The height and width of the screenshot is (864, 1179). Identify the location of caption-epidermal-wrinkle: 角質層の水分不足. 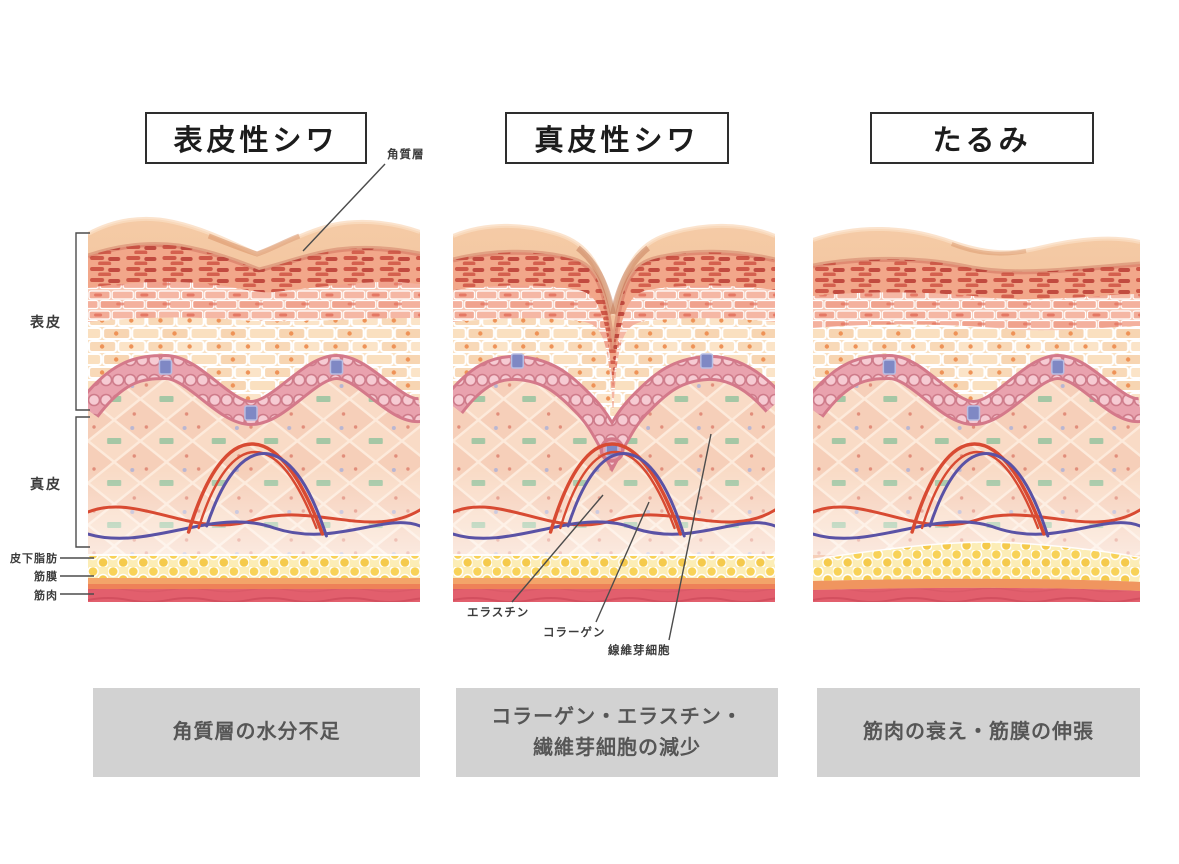
(256, 732).